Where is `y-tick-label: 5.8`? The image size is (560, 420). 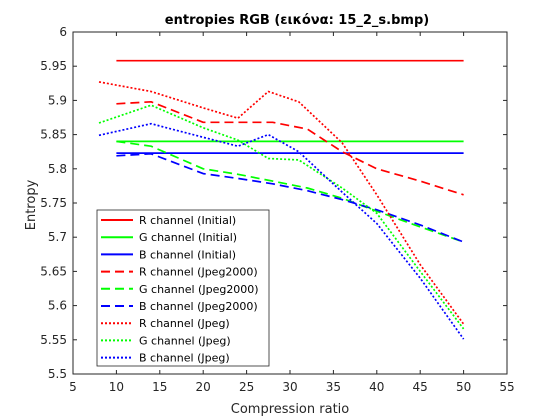 y-tick-label: 5.8 is located at coordinates (57, 169).